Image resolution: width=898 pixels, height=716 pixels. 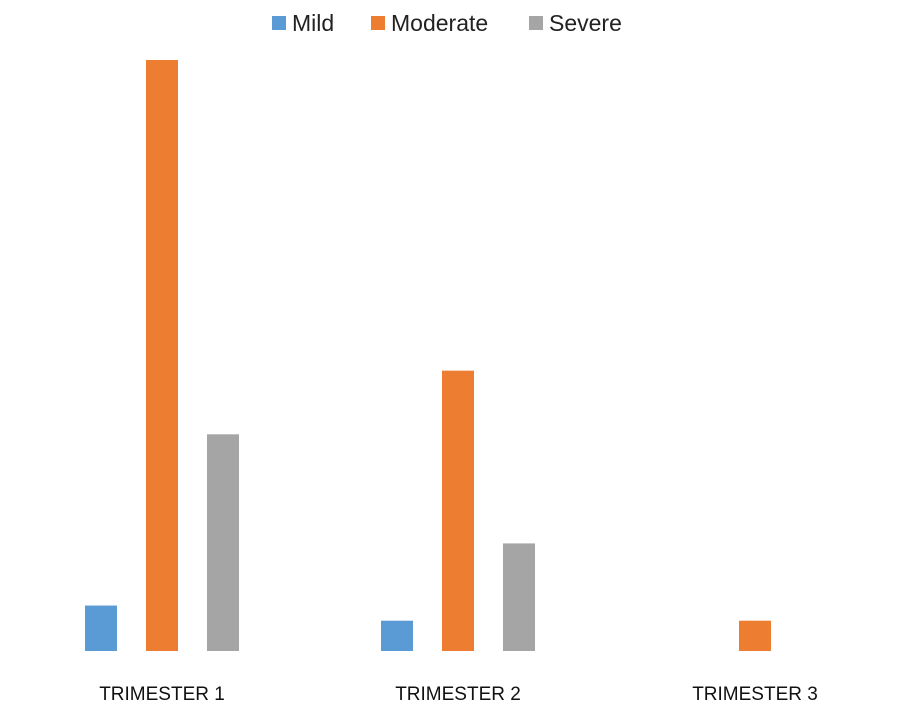 I want to click on legend: Mild Moderate Severe, so click(x=447, y=23).